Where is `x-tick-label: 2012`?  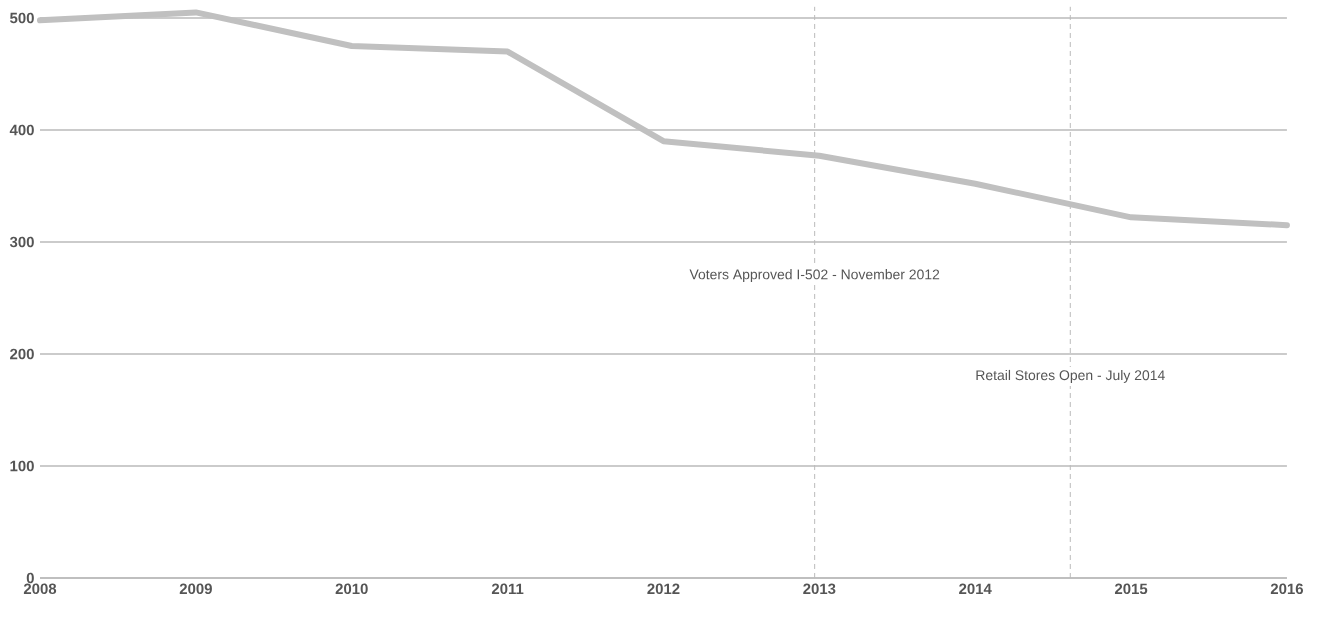 x-tick-label: 2012 is located at coordinates (663, 589).